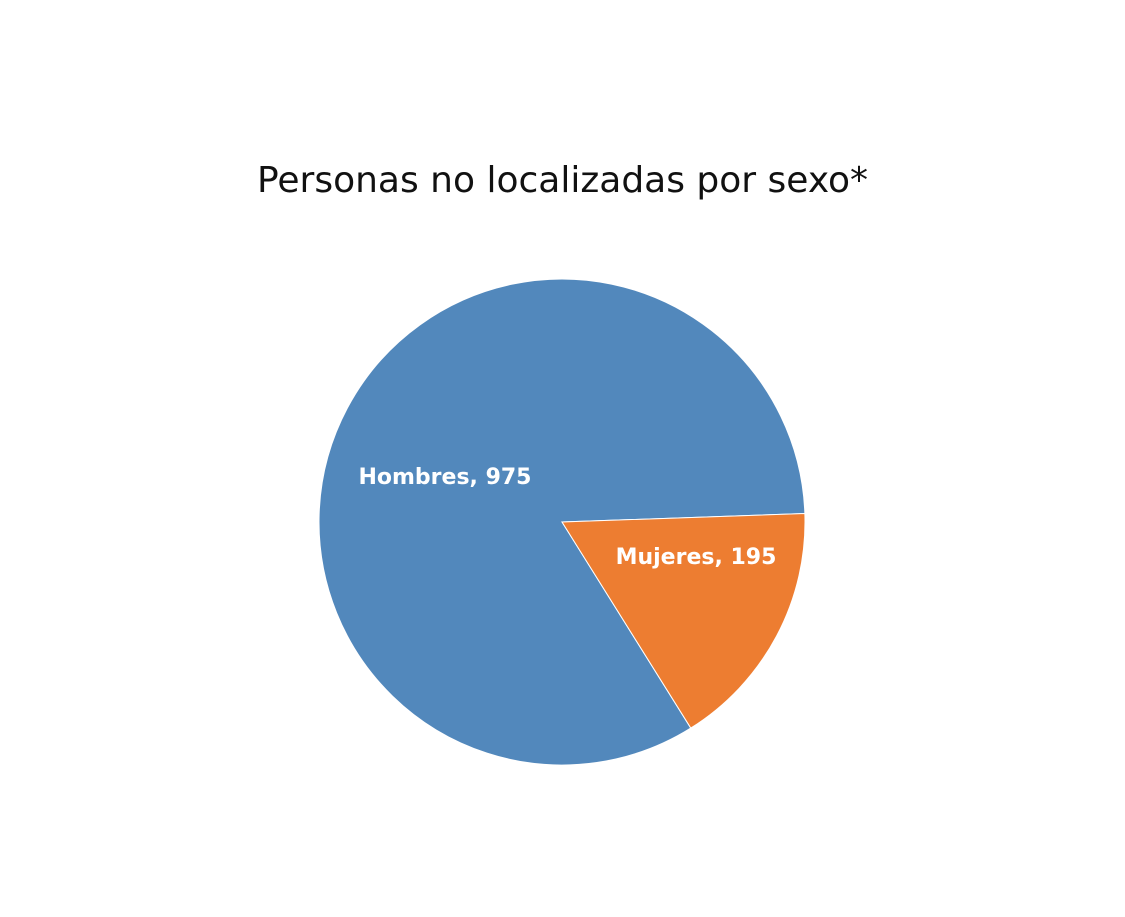  I want to click on pie-slice-mujeres, so click(683, 621).